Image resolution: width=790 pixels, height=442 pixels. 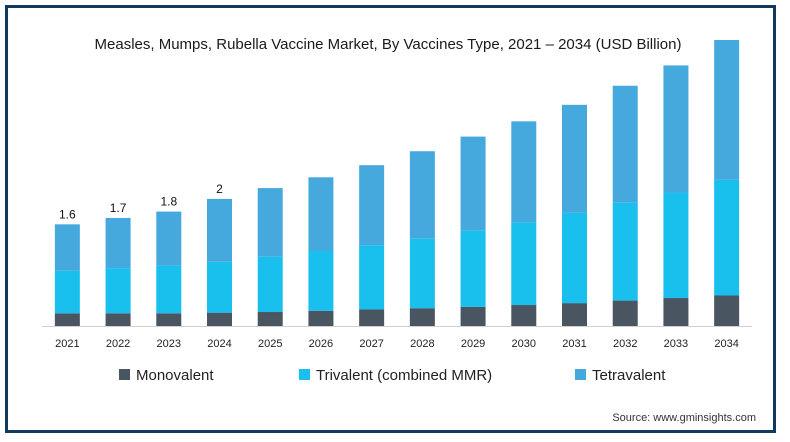 I want to click on bar-segment-trivalent-combined-mmr-2023, so click(x=169, y=289).